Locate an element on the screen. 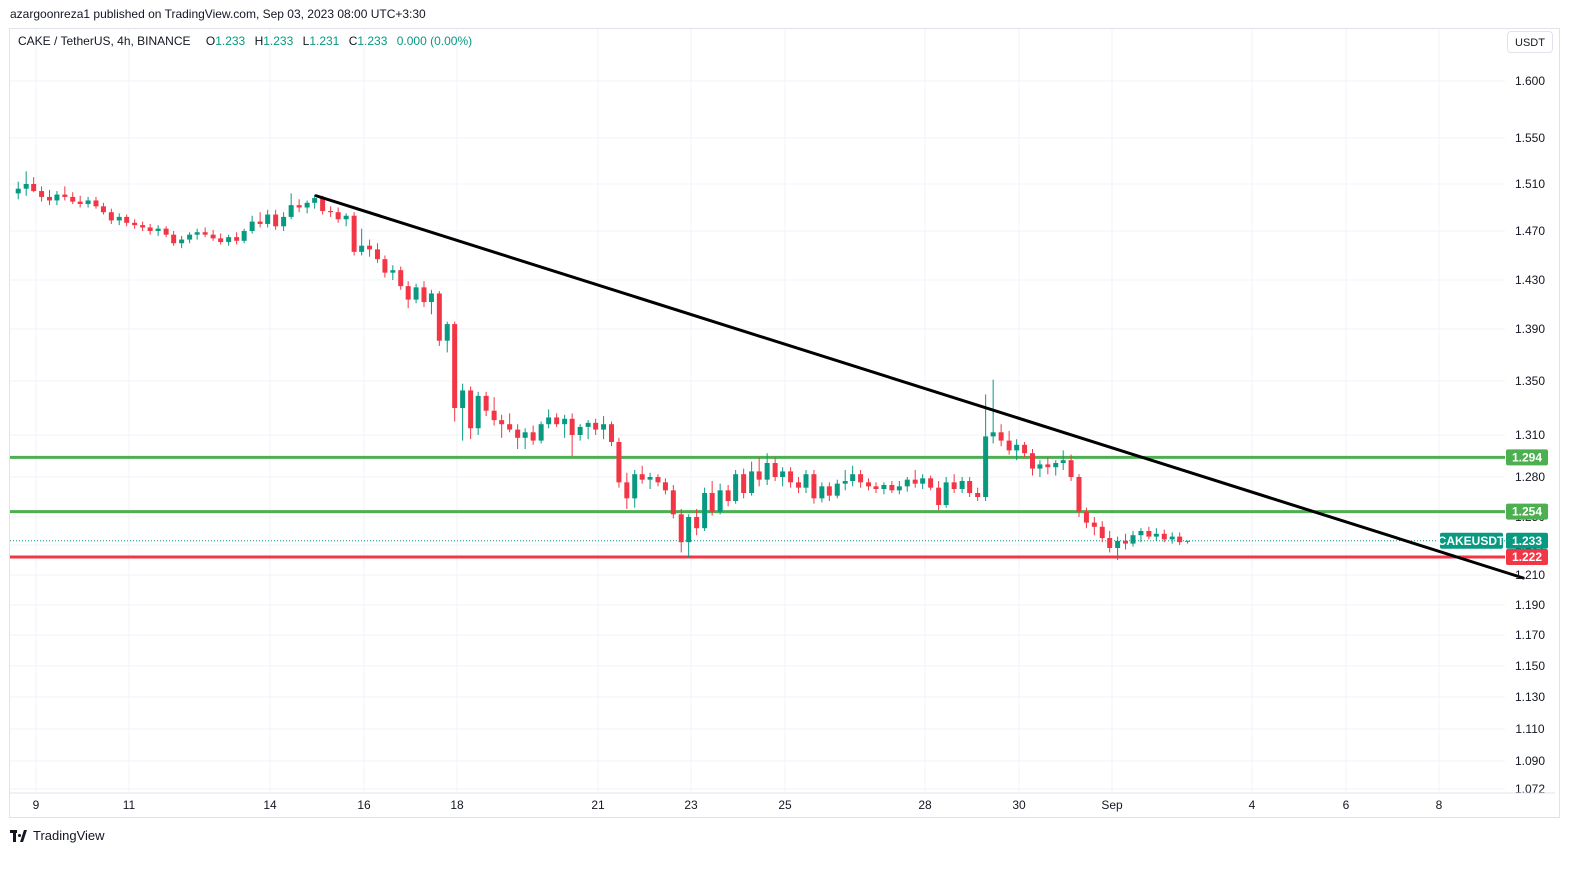  x-tick-label: 4 is located at coordinates (1252, 805).